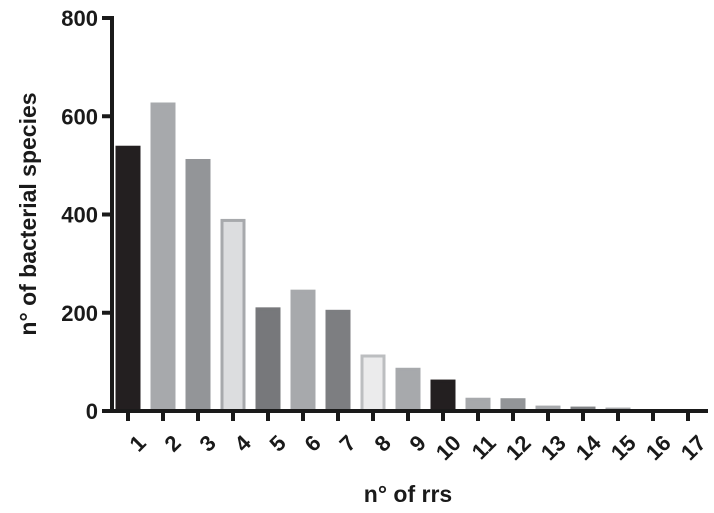  Describe the element at coordinates (138, 443) in the screenshot. I see `x-tick-label: 1` at that location.